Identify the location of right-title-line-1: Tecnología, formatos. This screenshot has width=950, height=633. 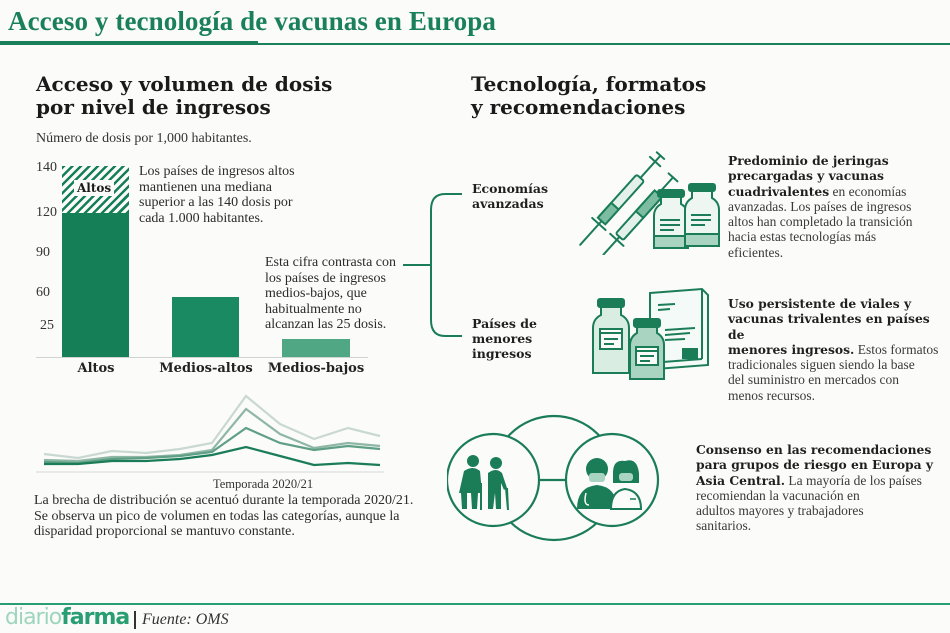
(589, 84).